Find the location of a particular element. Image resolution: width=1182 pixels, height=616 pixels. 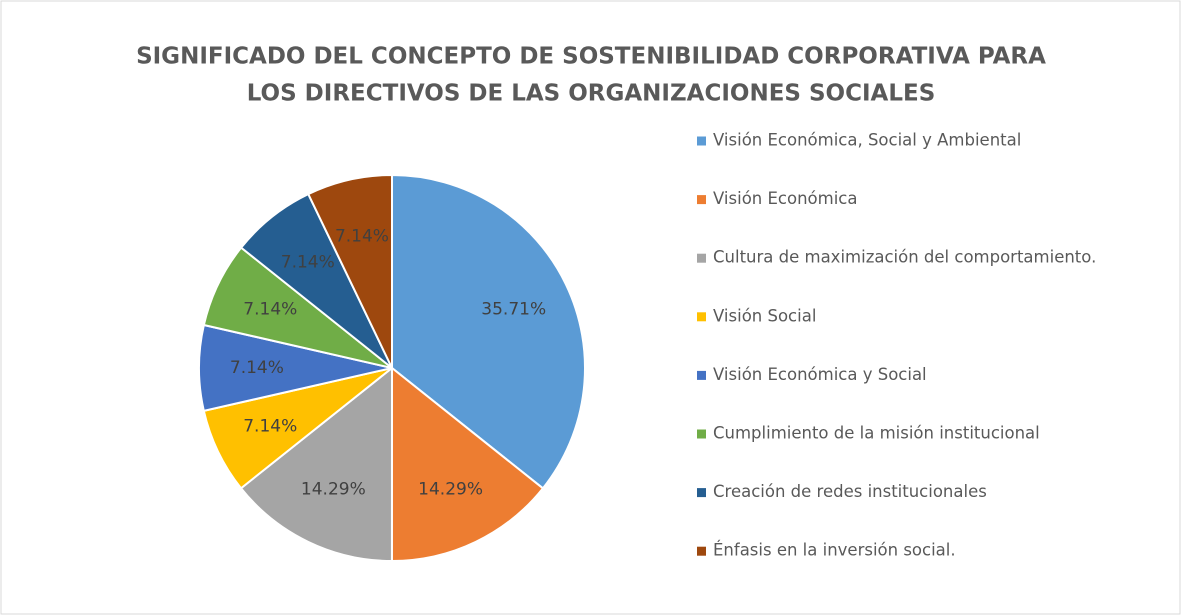

legend-label: Creación de redes institucionales is located at coordinates (850, 491).